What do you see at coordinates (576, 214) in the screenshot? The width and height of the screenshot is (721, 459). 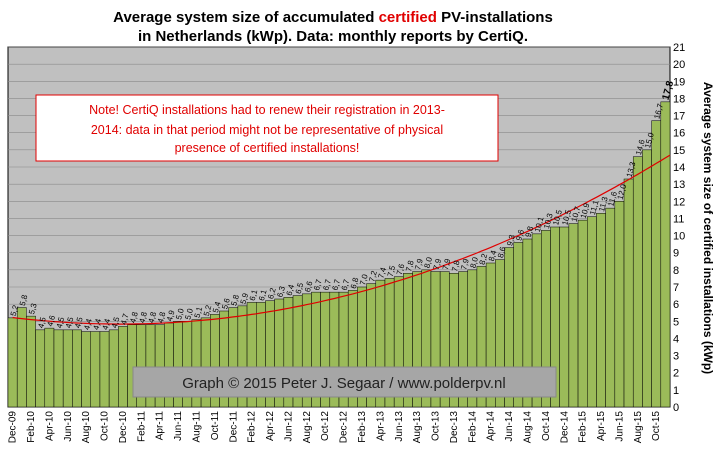 I see `value-label: 10,7` at bounding box center [576, 214].